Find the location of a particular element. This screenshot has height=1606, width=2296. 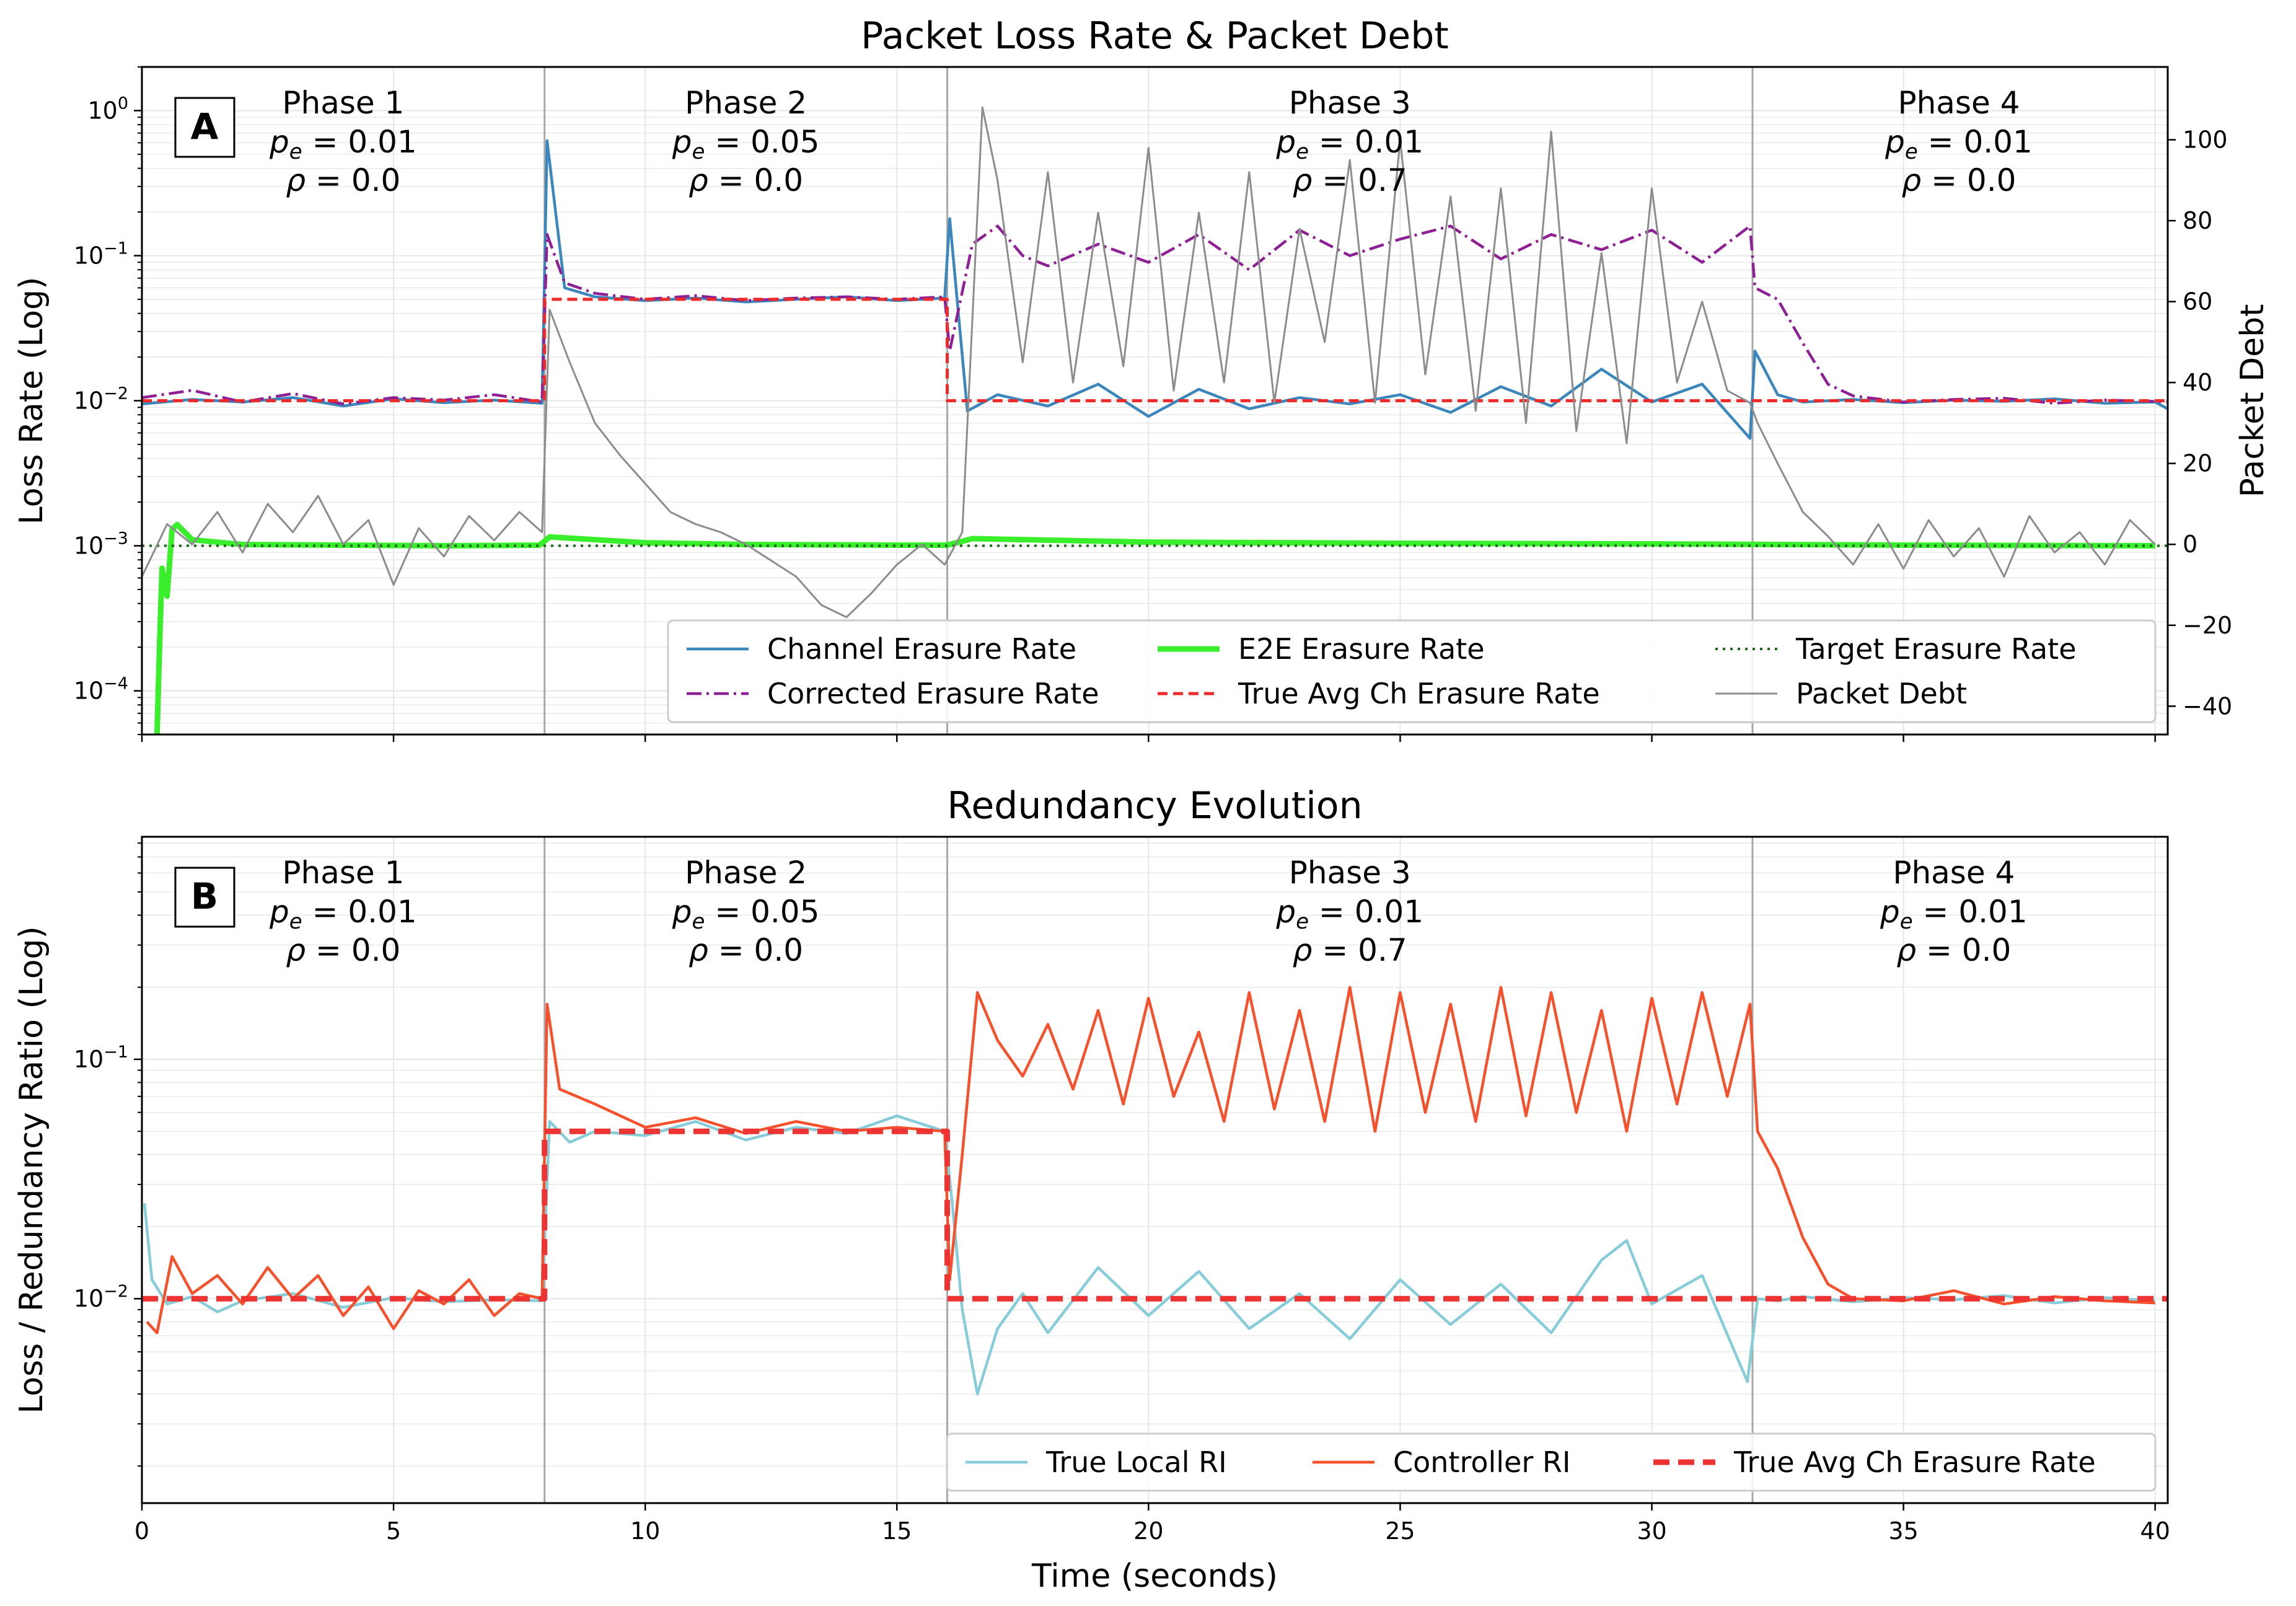

legend-label-true-local-ri: True Local RI is located at coordinates (1136, 1462).